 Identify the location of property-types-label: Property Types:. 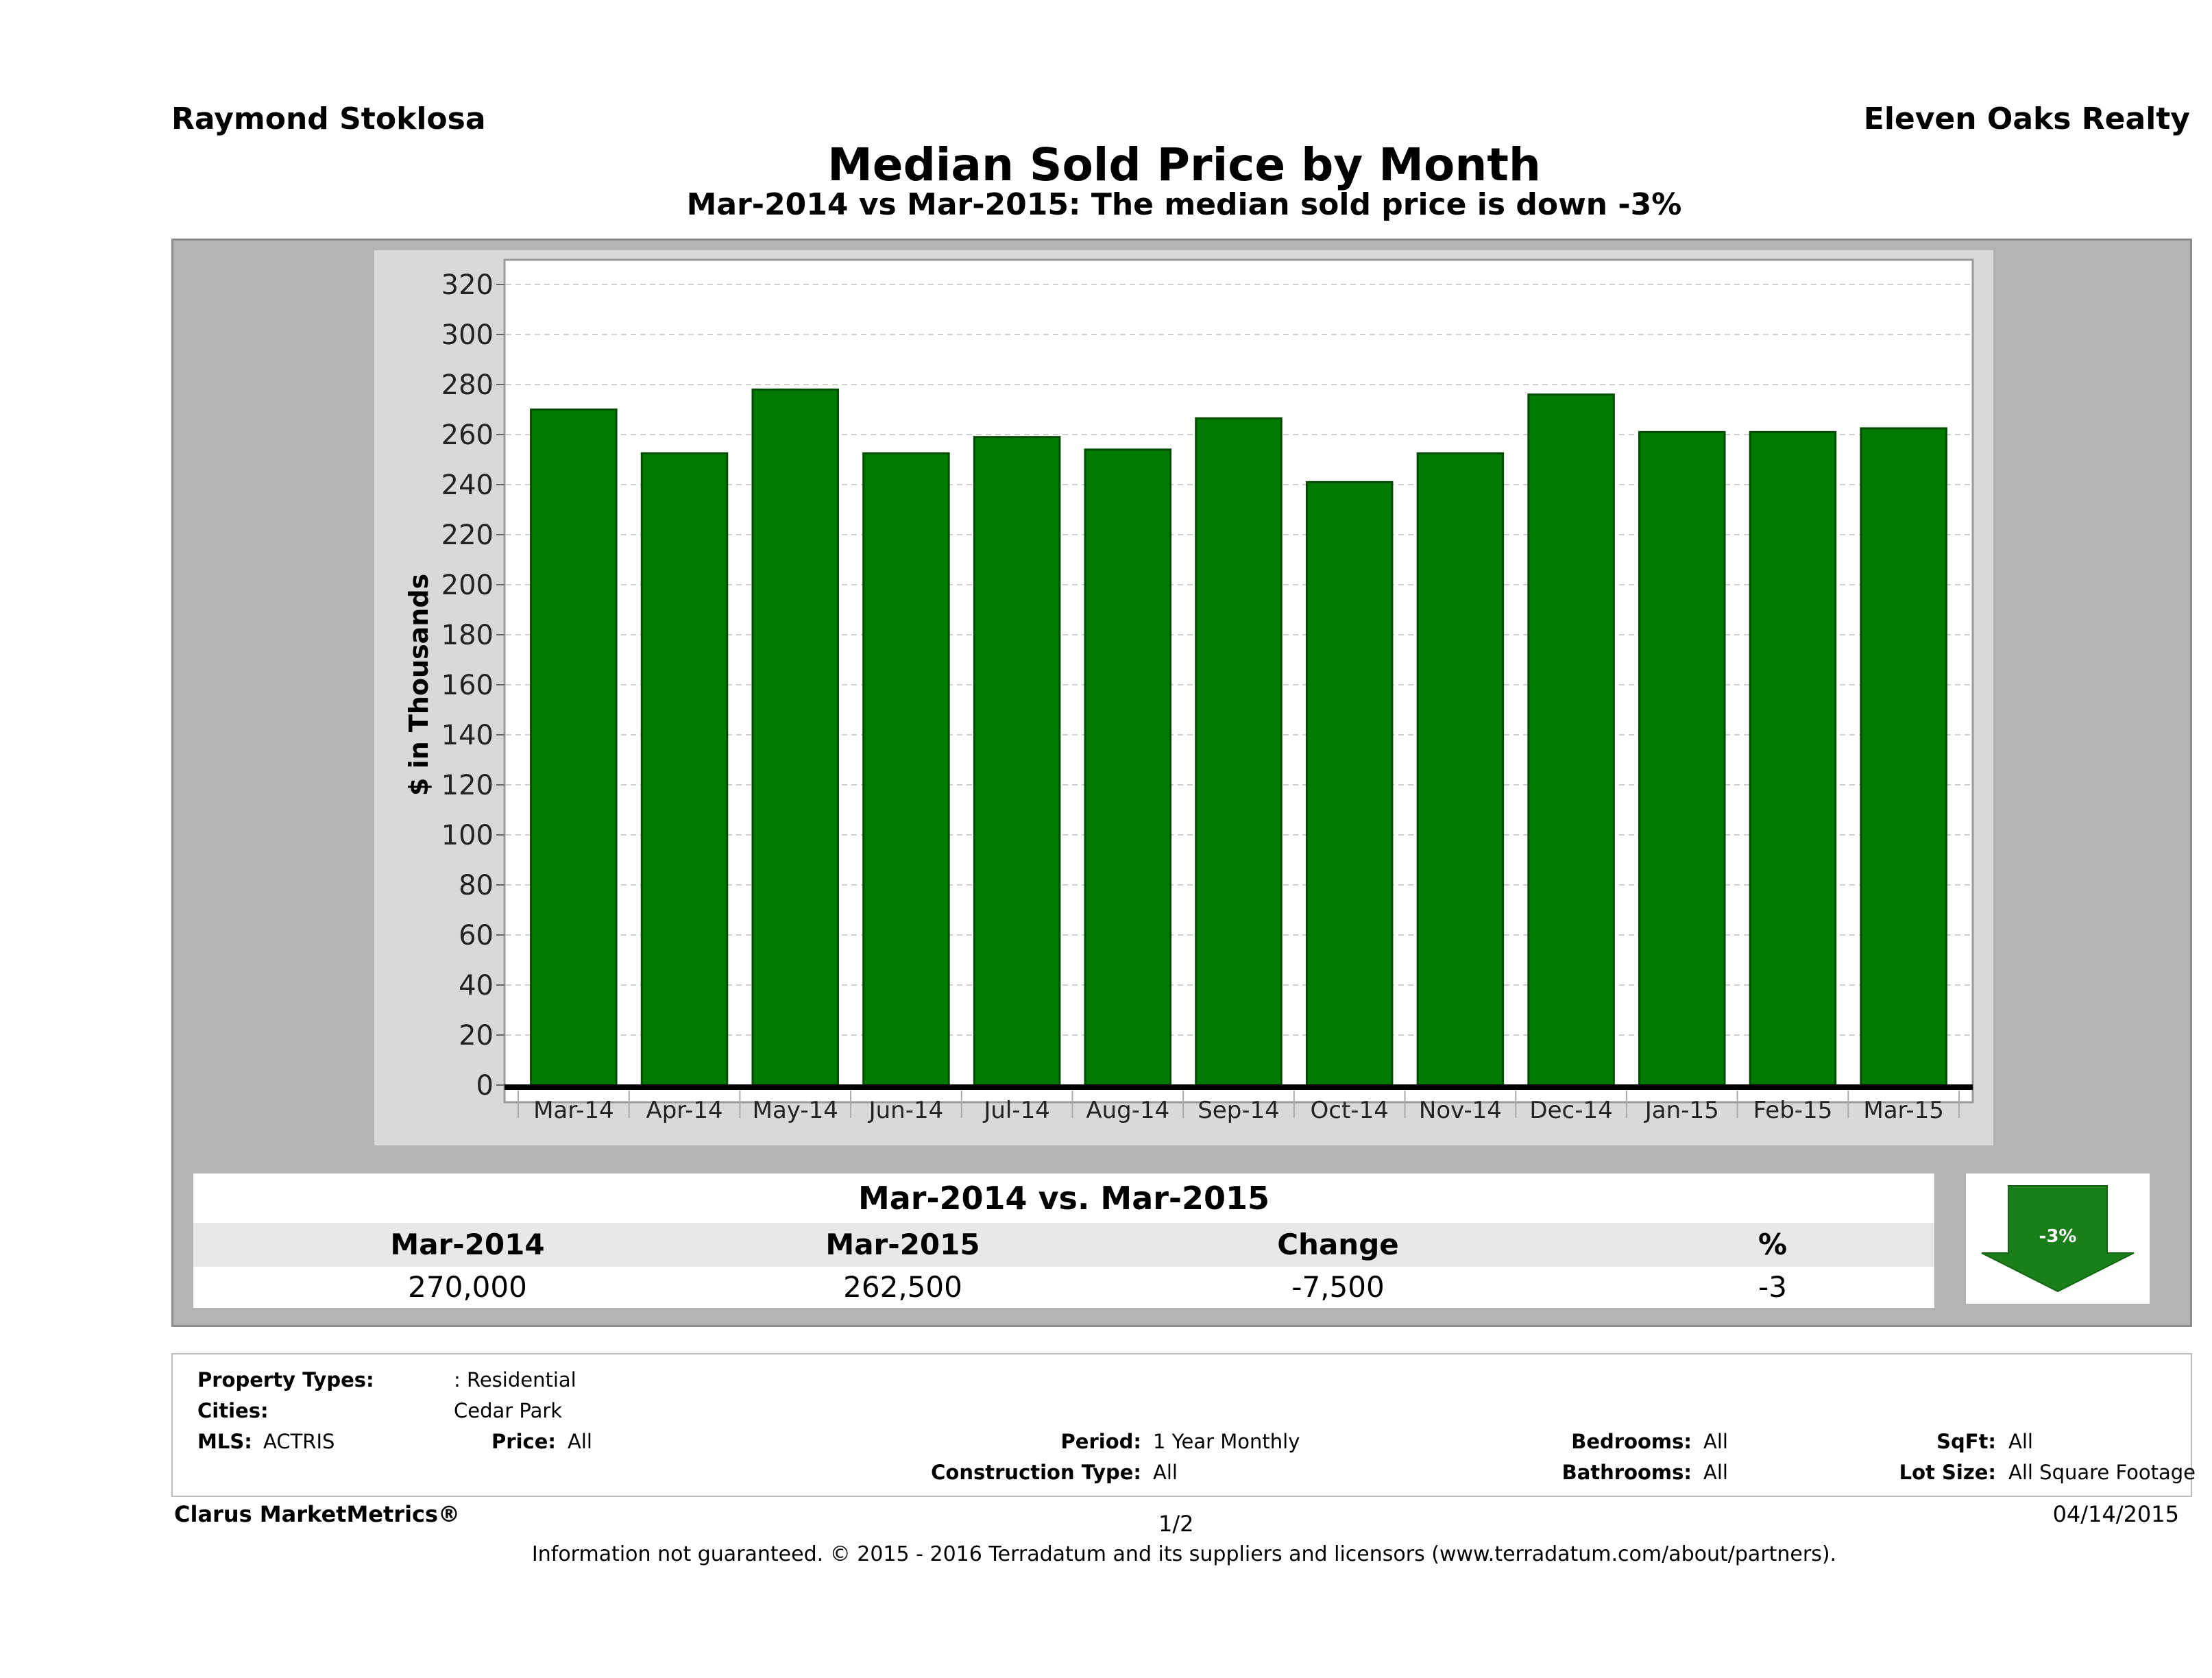
(285, 1379).